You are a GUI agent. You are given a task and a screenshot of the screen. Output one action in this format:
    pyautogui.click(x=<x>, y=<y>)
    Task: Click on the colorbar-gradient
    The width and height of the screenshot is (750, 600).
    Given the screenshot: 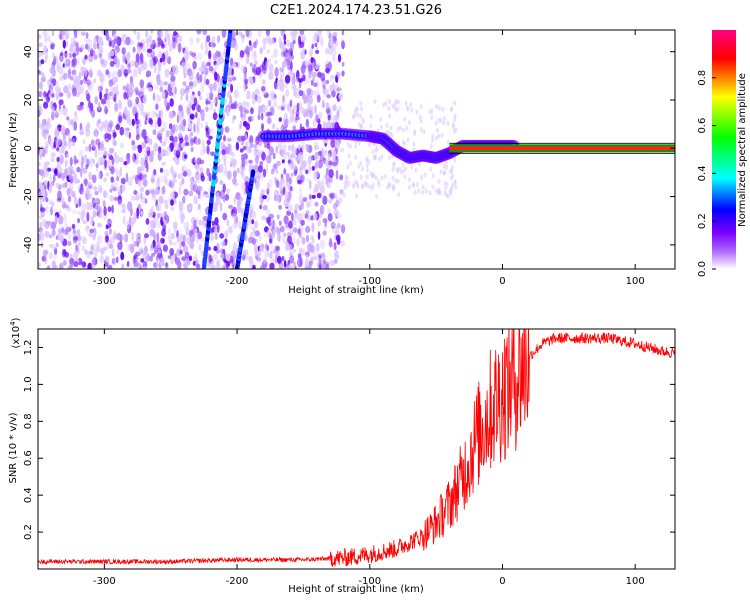 What is the action you would take?
    pyautogui.click(x=724, y=149)
    